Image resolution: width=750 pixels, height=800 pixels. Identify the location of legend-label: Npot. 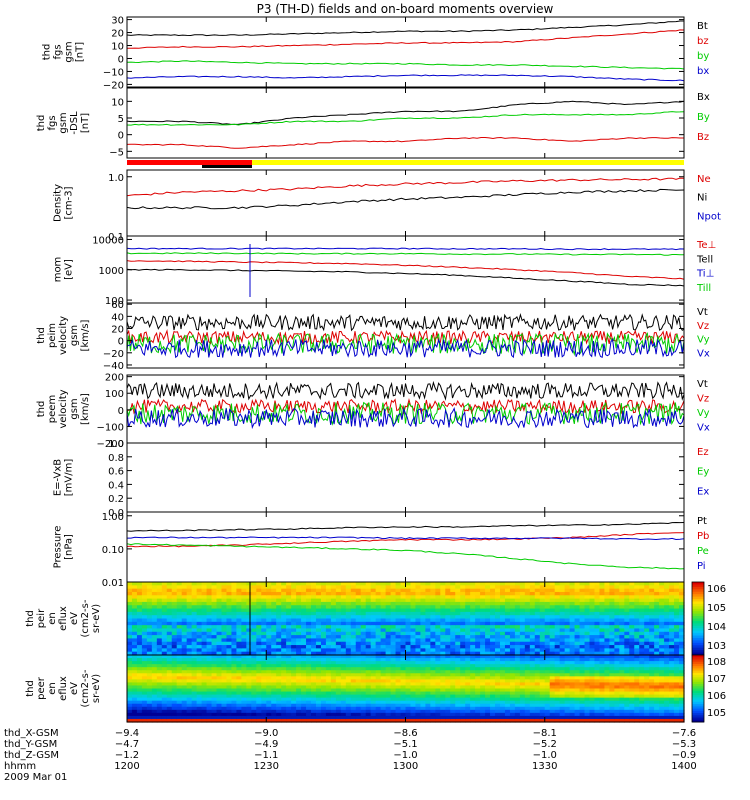
(709, 216).